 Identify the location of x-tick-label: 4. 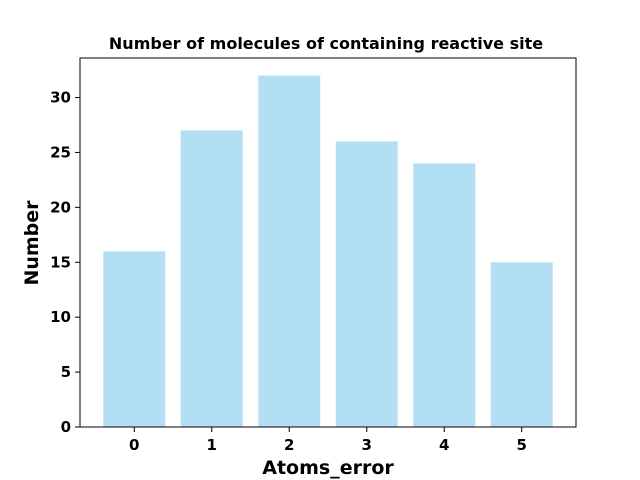
(444, 445).